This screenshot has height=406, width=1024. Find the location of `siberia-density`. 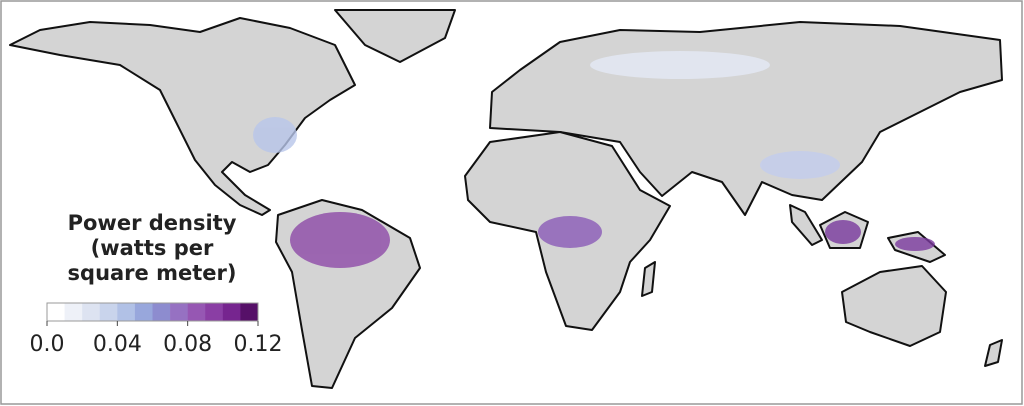

siberia-density is located at coordinates (680, 65).